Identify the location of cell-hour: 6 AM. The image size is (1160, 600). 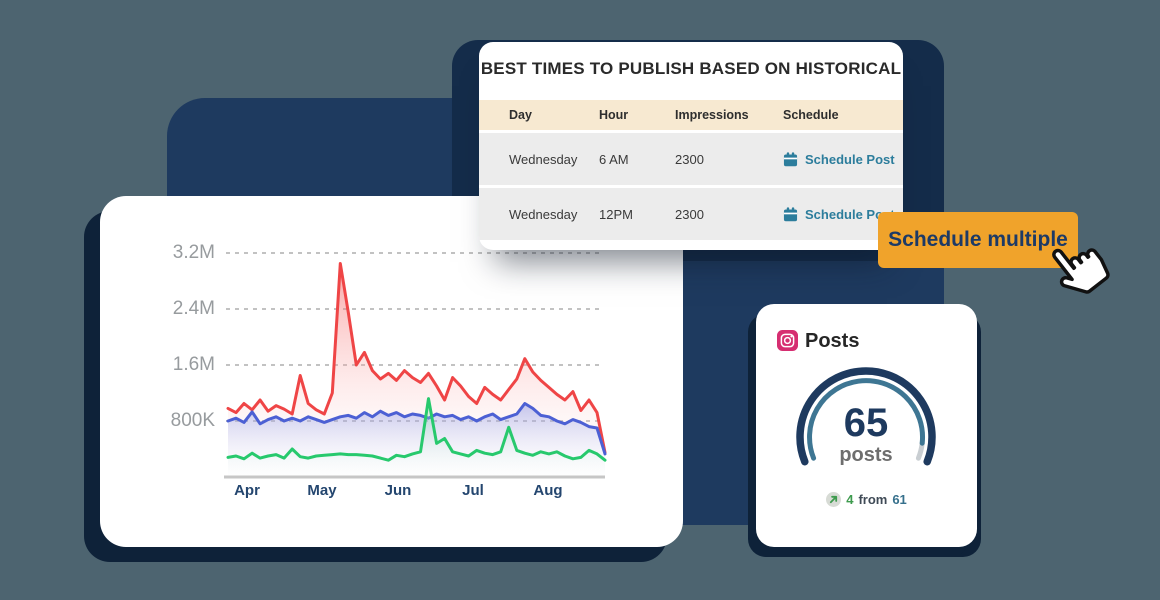
(614, 159).